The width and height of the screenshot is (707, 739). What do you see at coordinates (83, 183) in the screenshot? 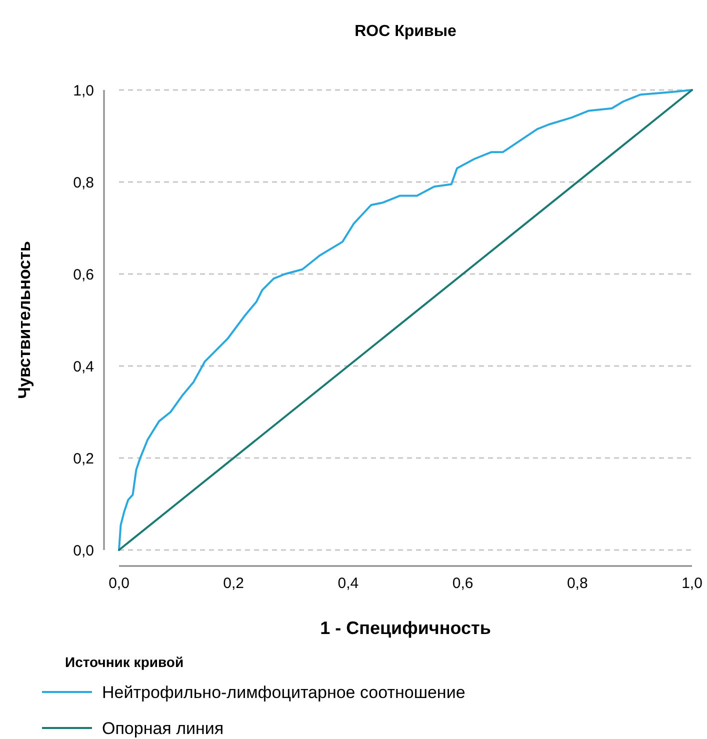
I see `y-tick-label: 0,8` at bounding box center [83, 183].